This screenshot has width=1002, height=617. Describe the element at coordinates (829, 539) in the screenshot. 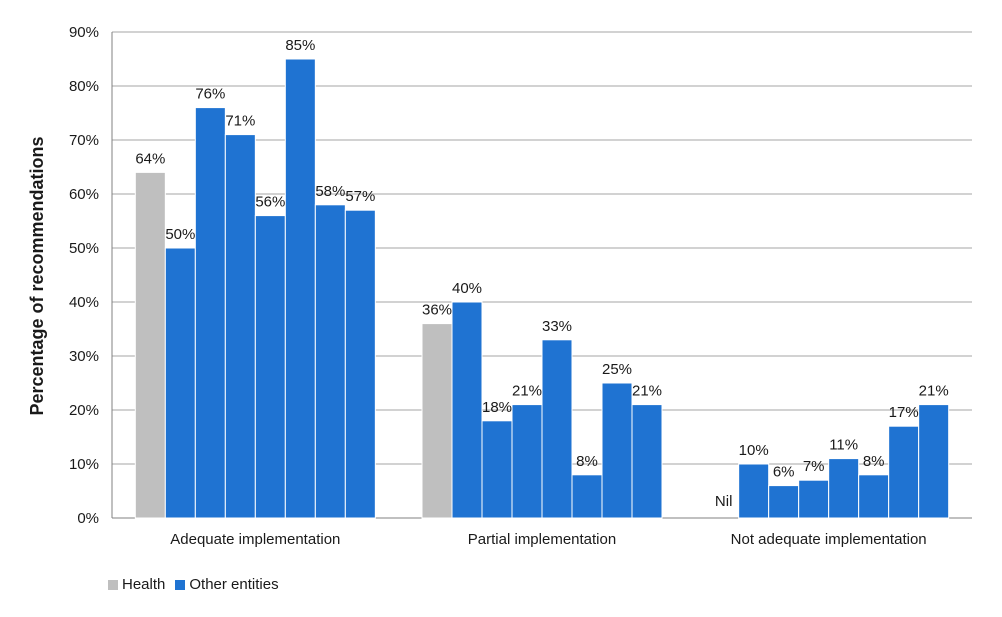

I see `x-category-label: Not adequate implementation` at that location.